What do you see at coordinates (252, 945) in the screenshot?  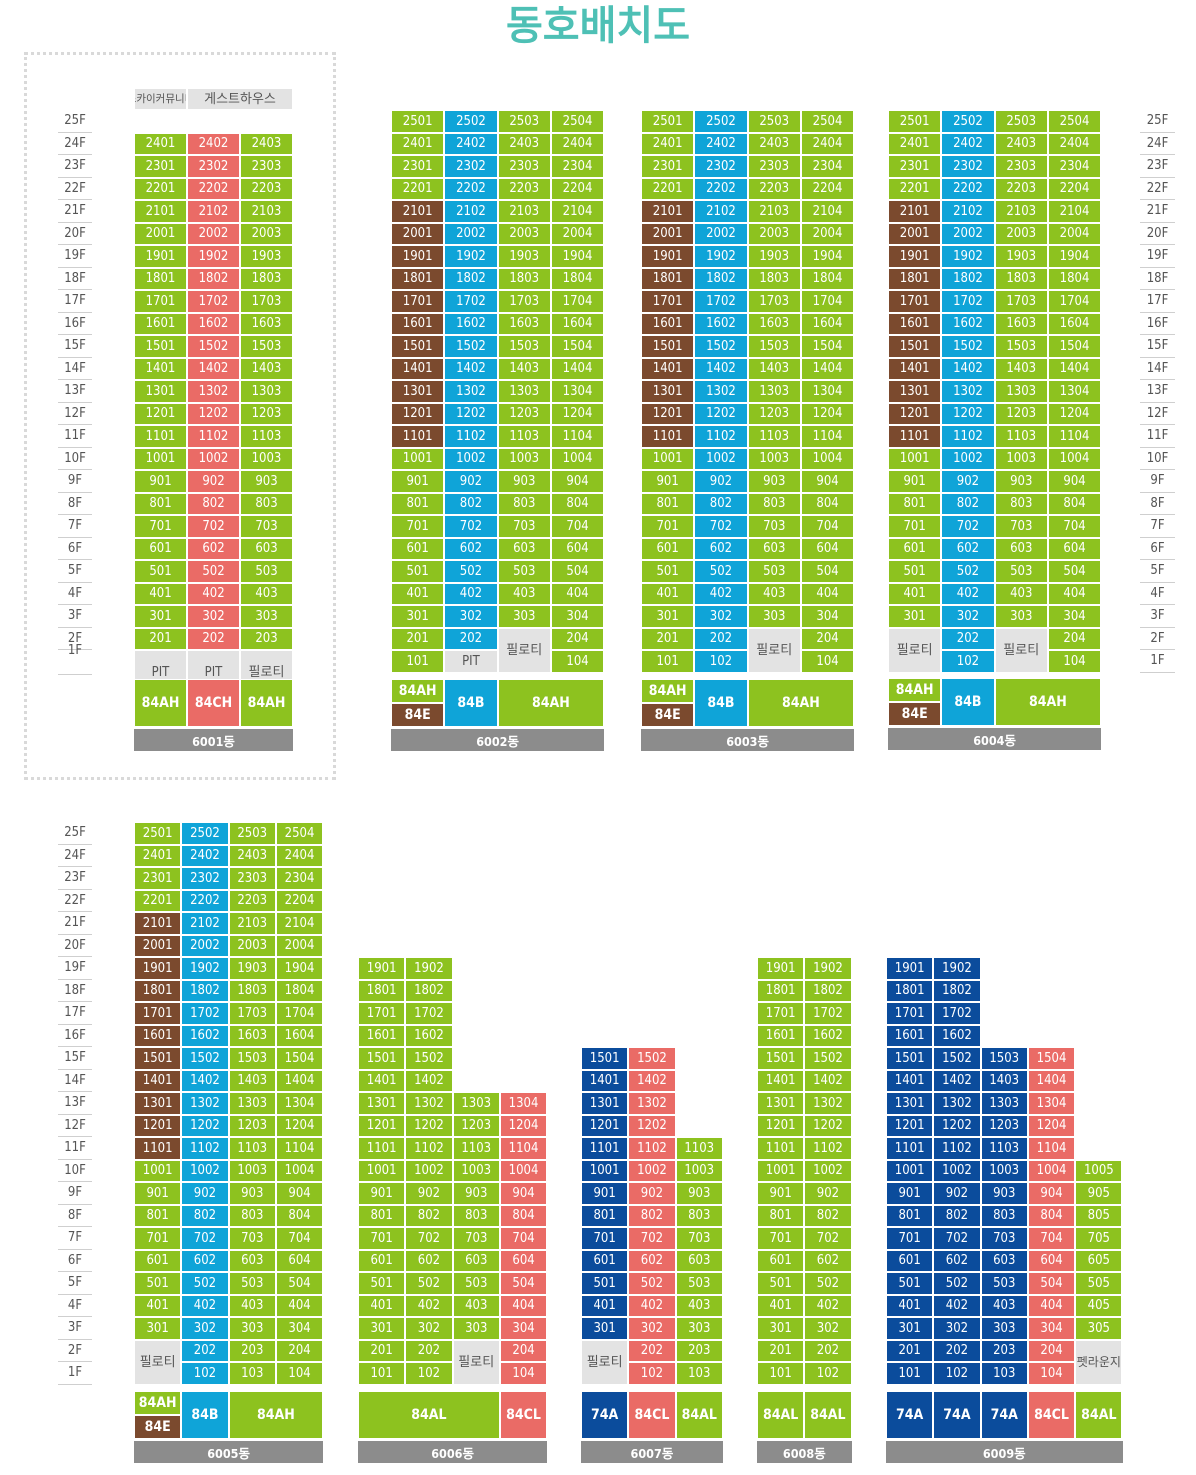 I see `unit-cell: 2003` at bounding box center [252, 945].